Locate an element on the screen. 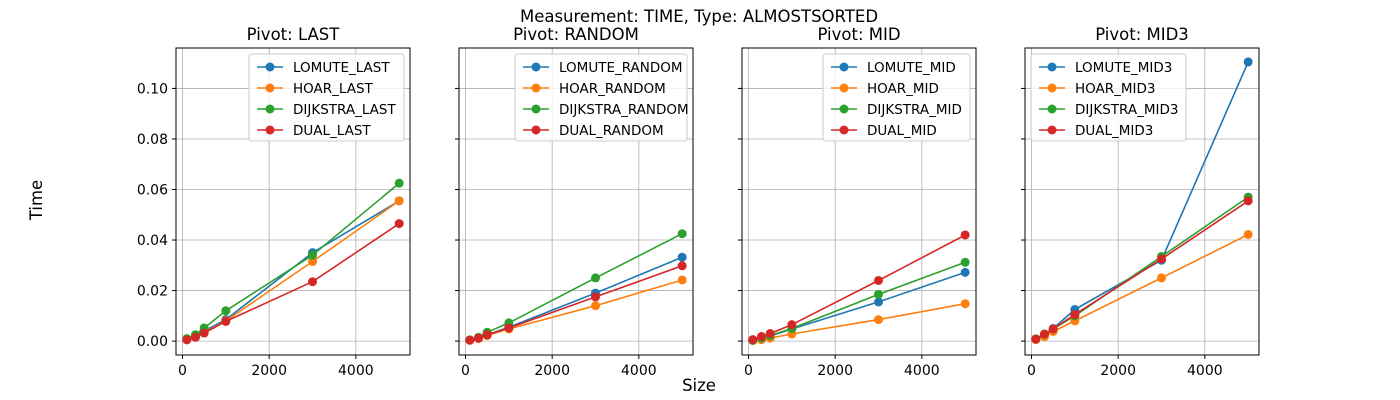  legend-label: DIJKSTRA_MID is located at coordinates (914, 110).